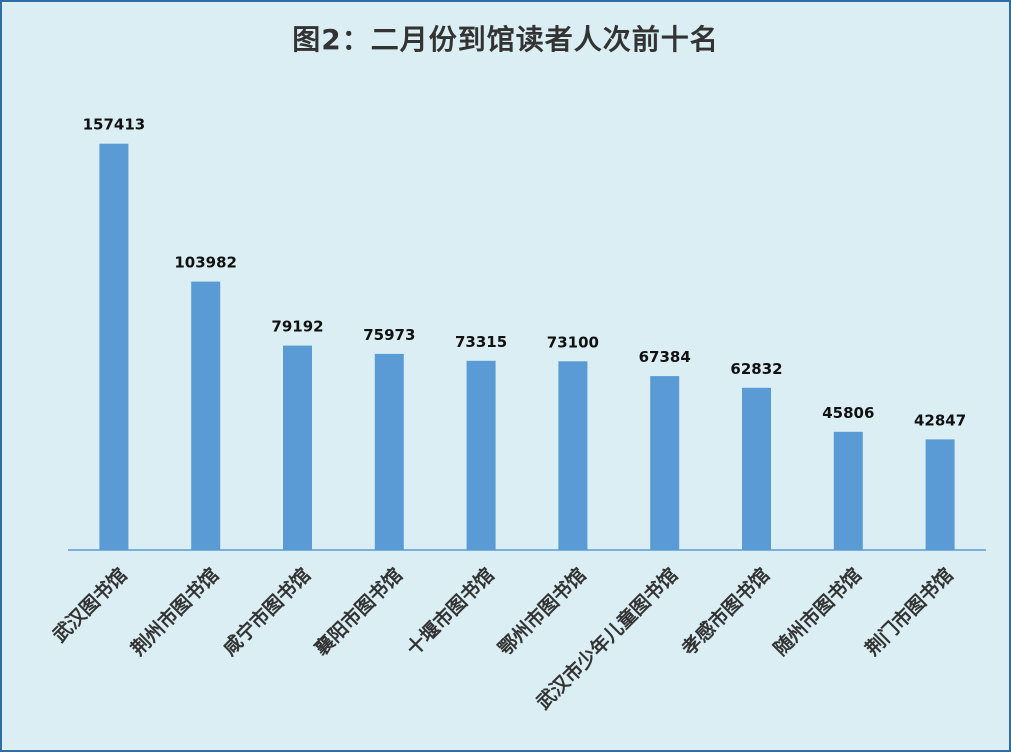  Describe the element at coordinates (297, 327) in the screenshot. I see `value-label-3: 79192` at that location.